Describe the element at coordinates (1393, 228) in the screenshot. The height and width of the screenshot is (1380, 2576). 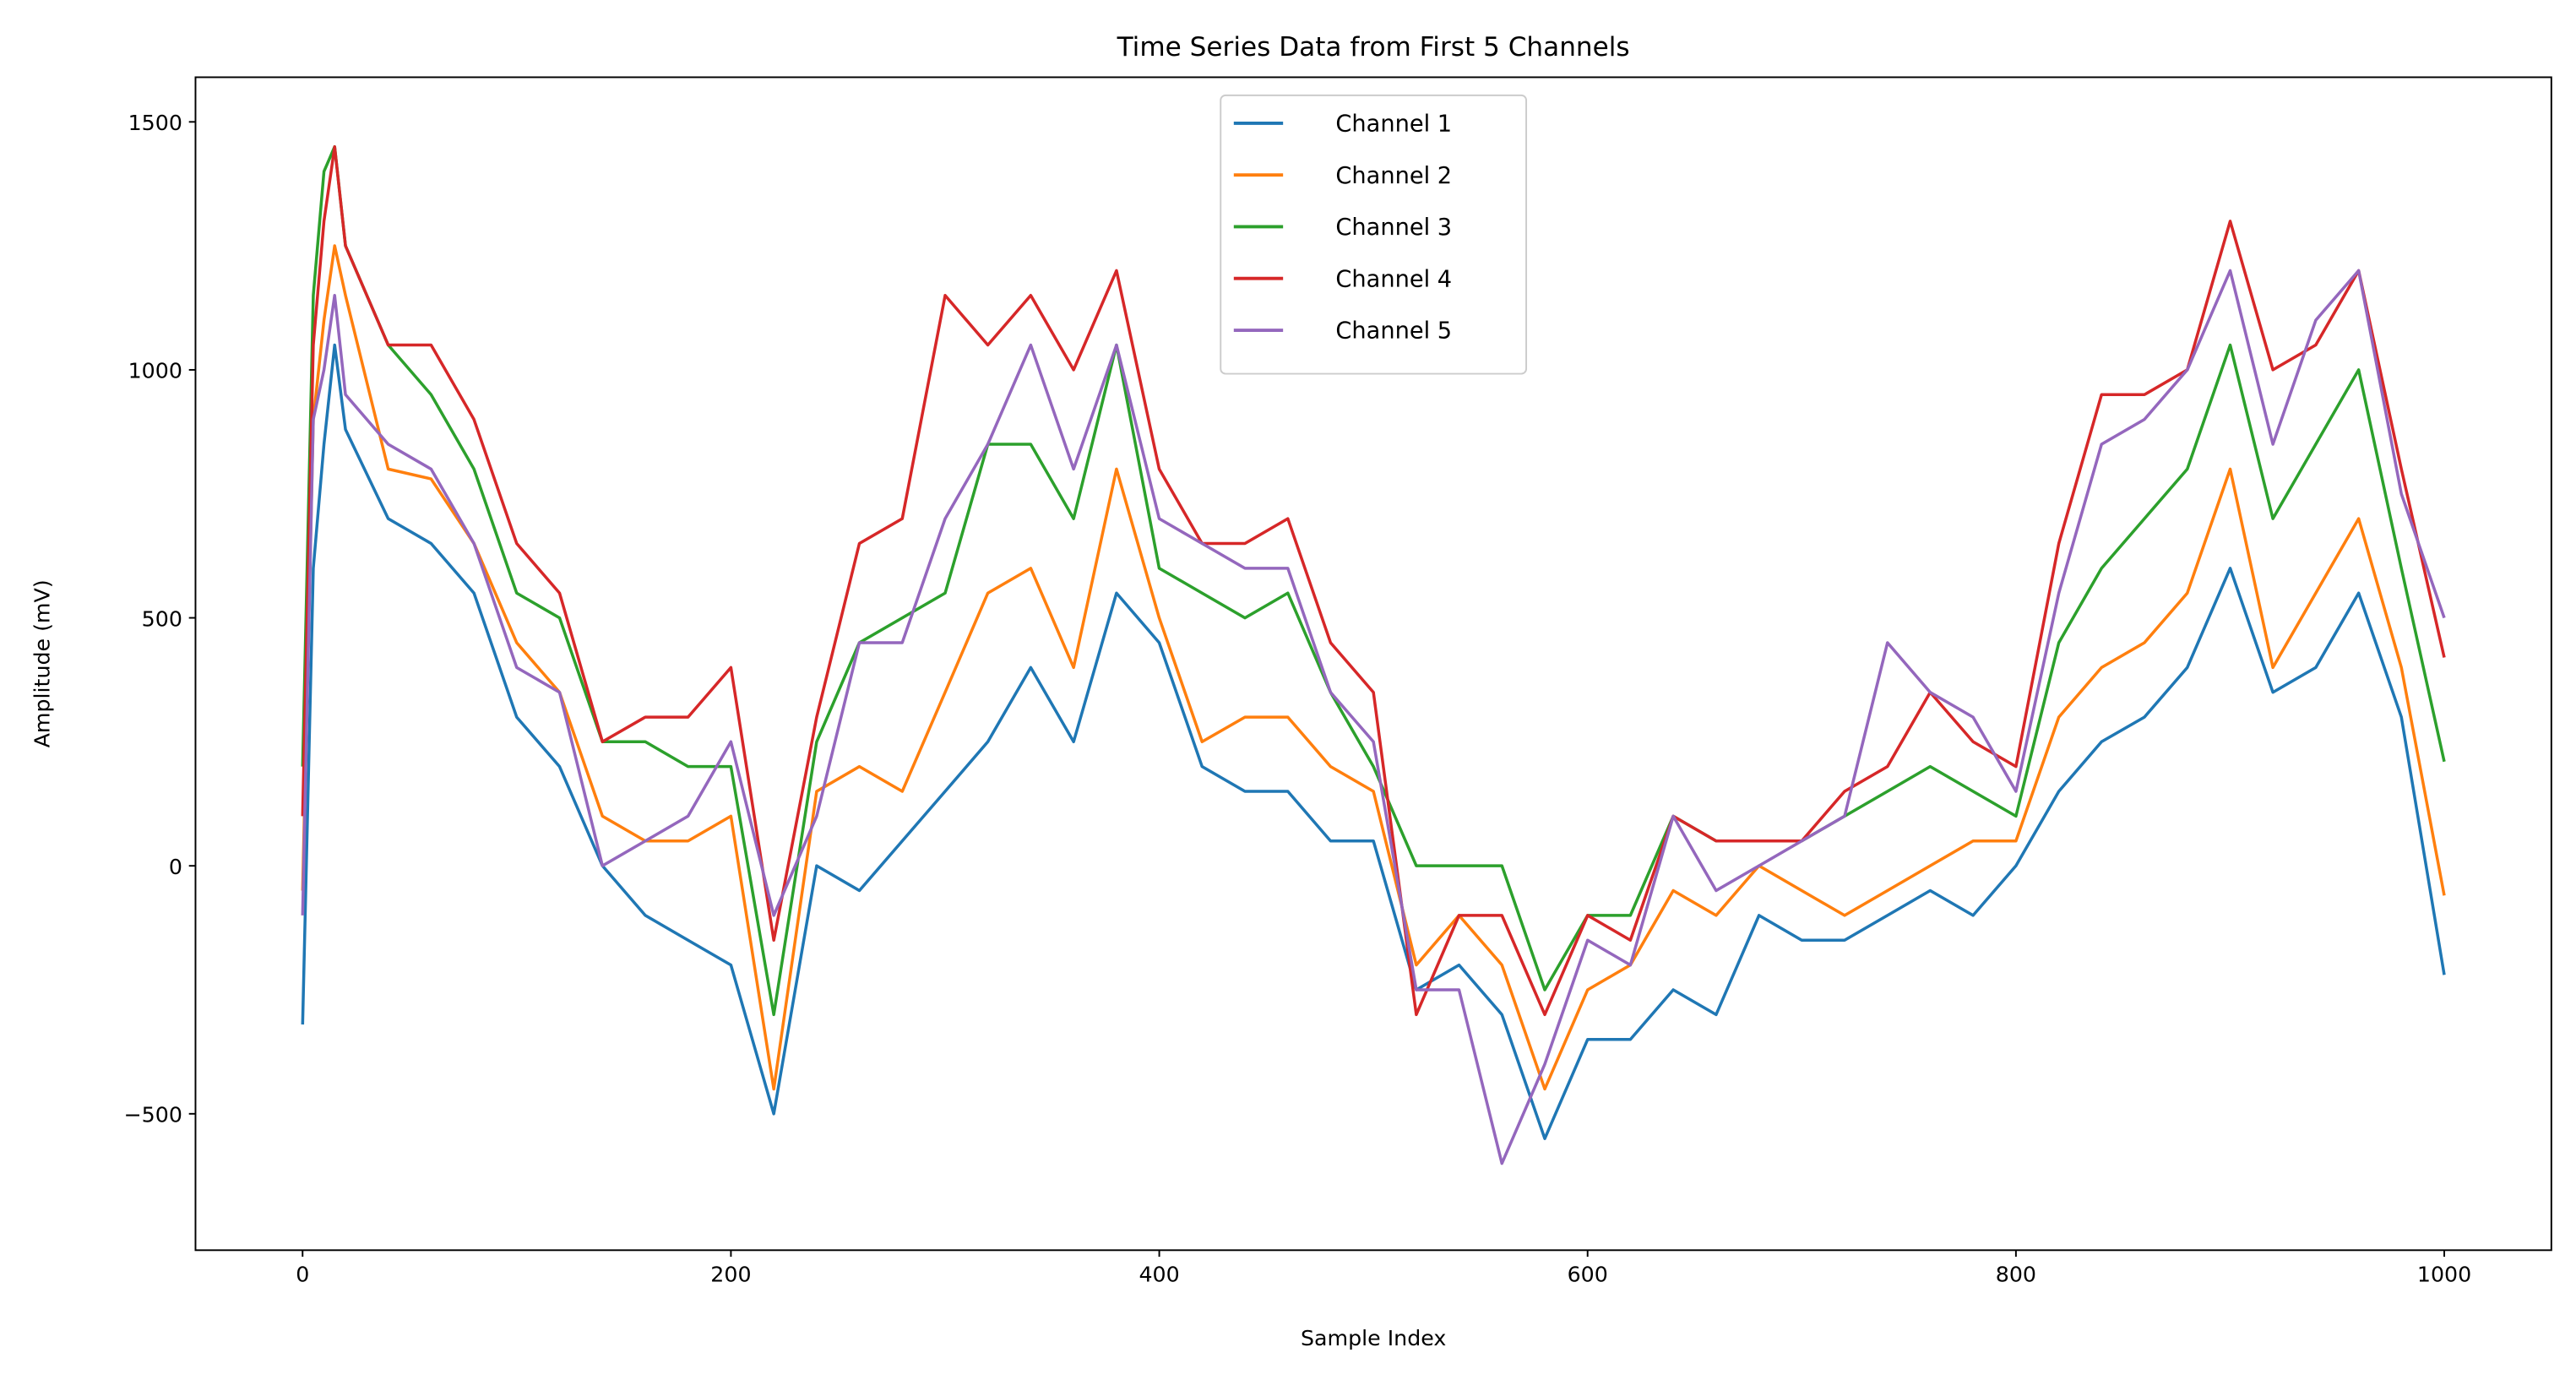
I see `legend-label: Channel 3` at that location.